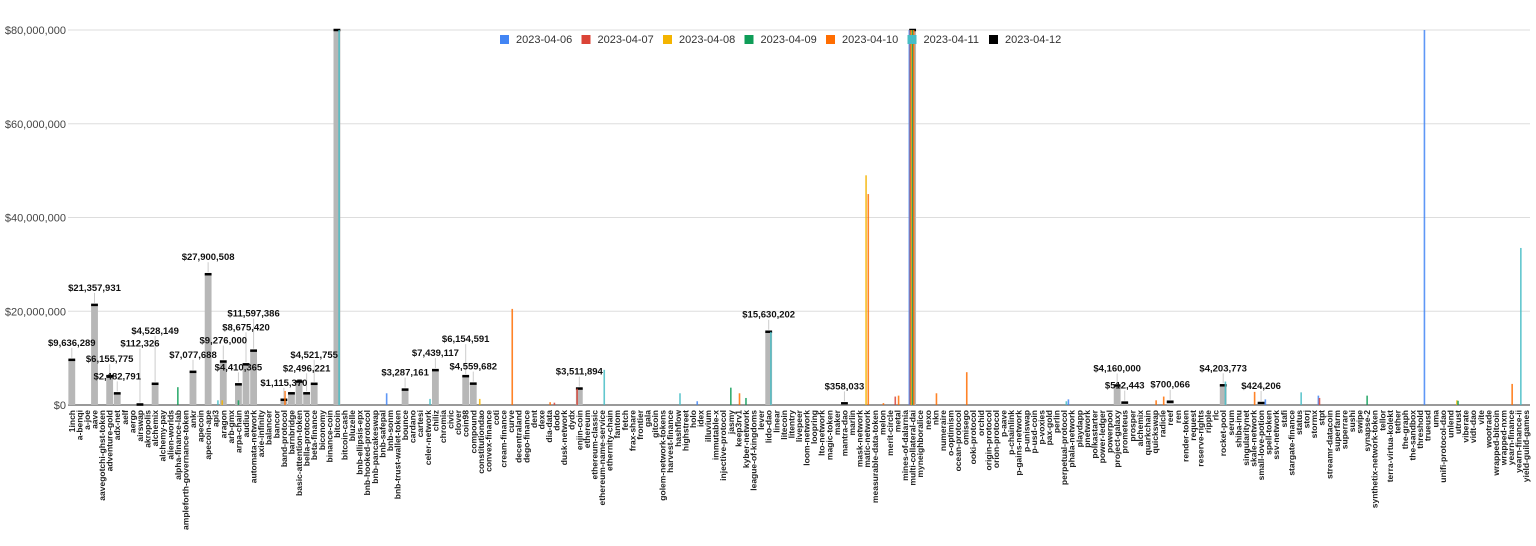 The width and height of the screenshot is (1536, 546). What do you see at coordinates (35, 31) in the screenshot?
I see `y-tick-label: $80,000,000` at bounding box center [35, 31].